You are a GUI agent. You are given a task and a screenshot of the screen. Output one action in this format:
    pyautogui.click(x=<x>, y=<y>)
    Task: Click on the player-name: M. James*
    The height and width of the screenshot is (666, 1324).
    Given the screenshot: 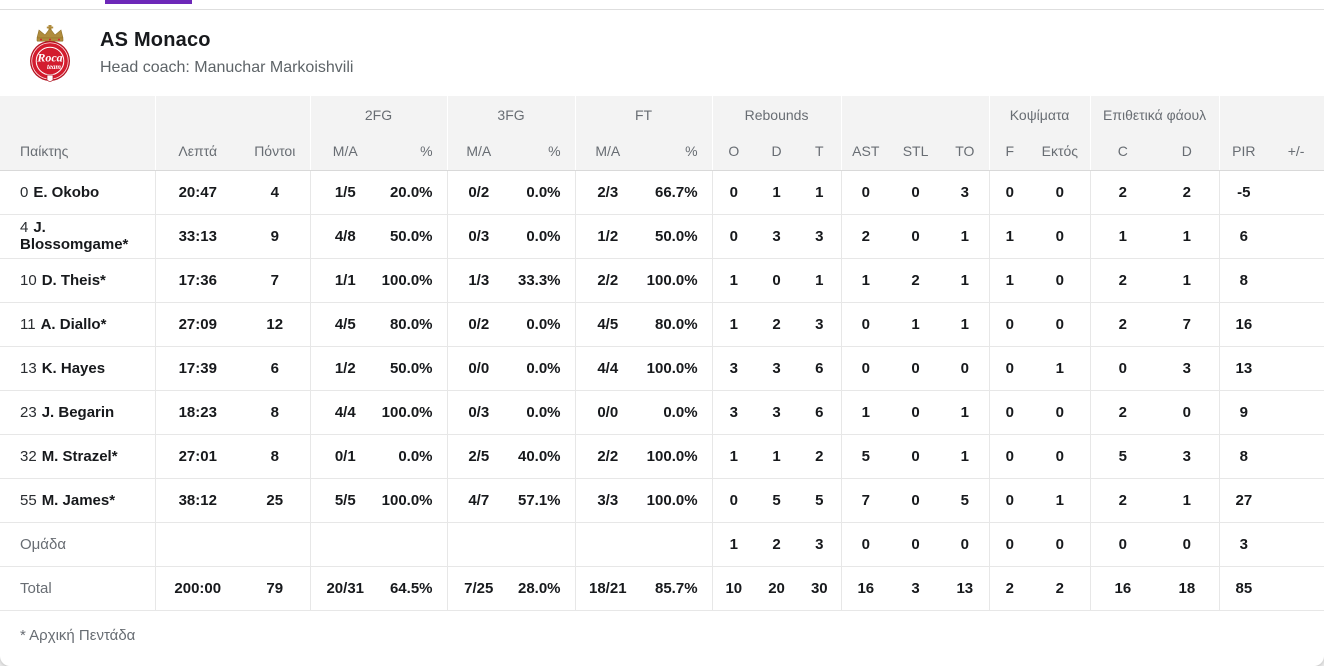 What is the action you would take?
    pyautogui.click(x=78, y=500)
    